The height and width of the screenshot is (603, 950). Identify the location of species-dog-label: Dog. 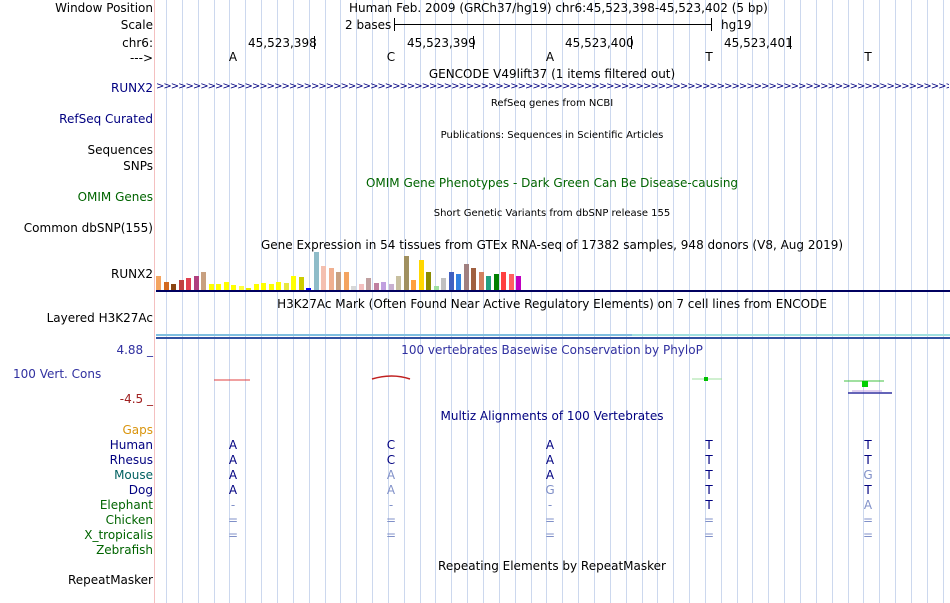
(140, 490).